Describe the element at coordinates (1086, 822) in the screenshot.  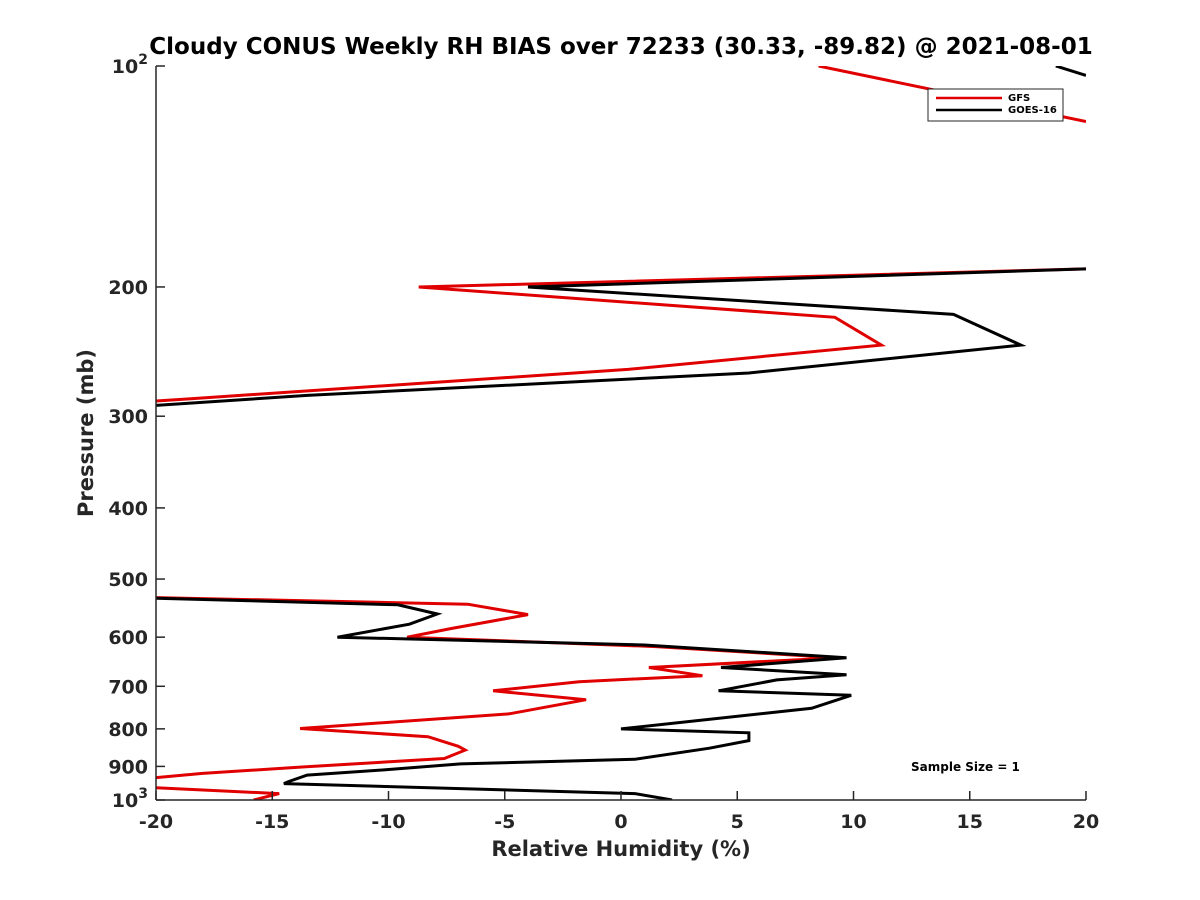
I see `x-tick-label: 20` at that location.